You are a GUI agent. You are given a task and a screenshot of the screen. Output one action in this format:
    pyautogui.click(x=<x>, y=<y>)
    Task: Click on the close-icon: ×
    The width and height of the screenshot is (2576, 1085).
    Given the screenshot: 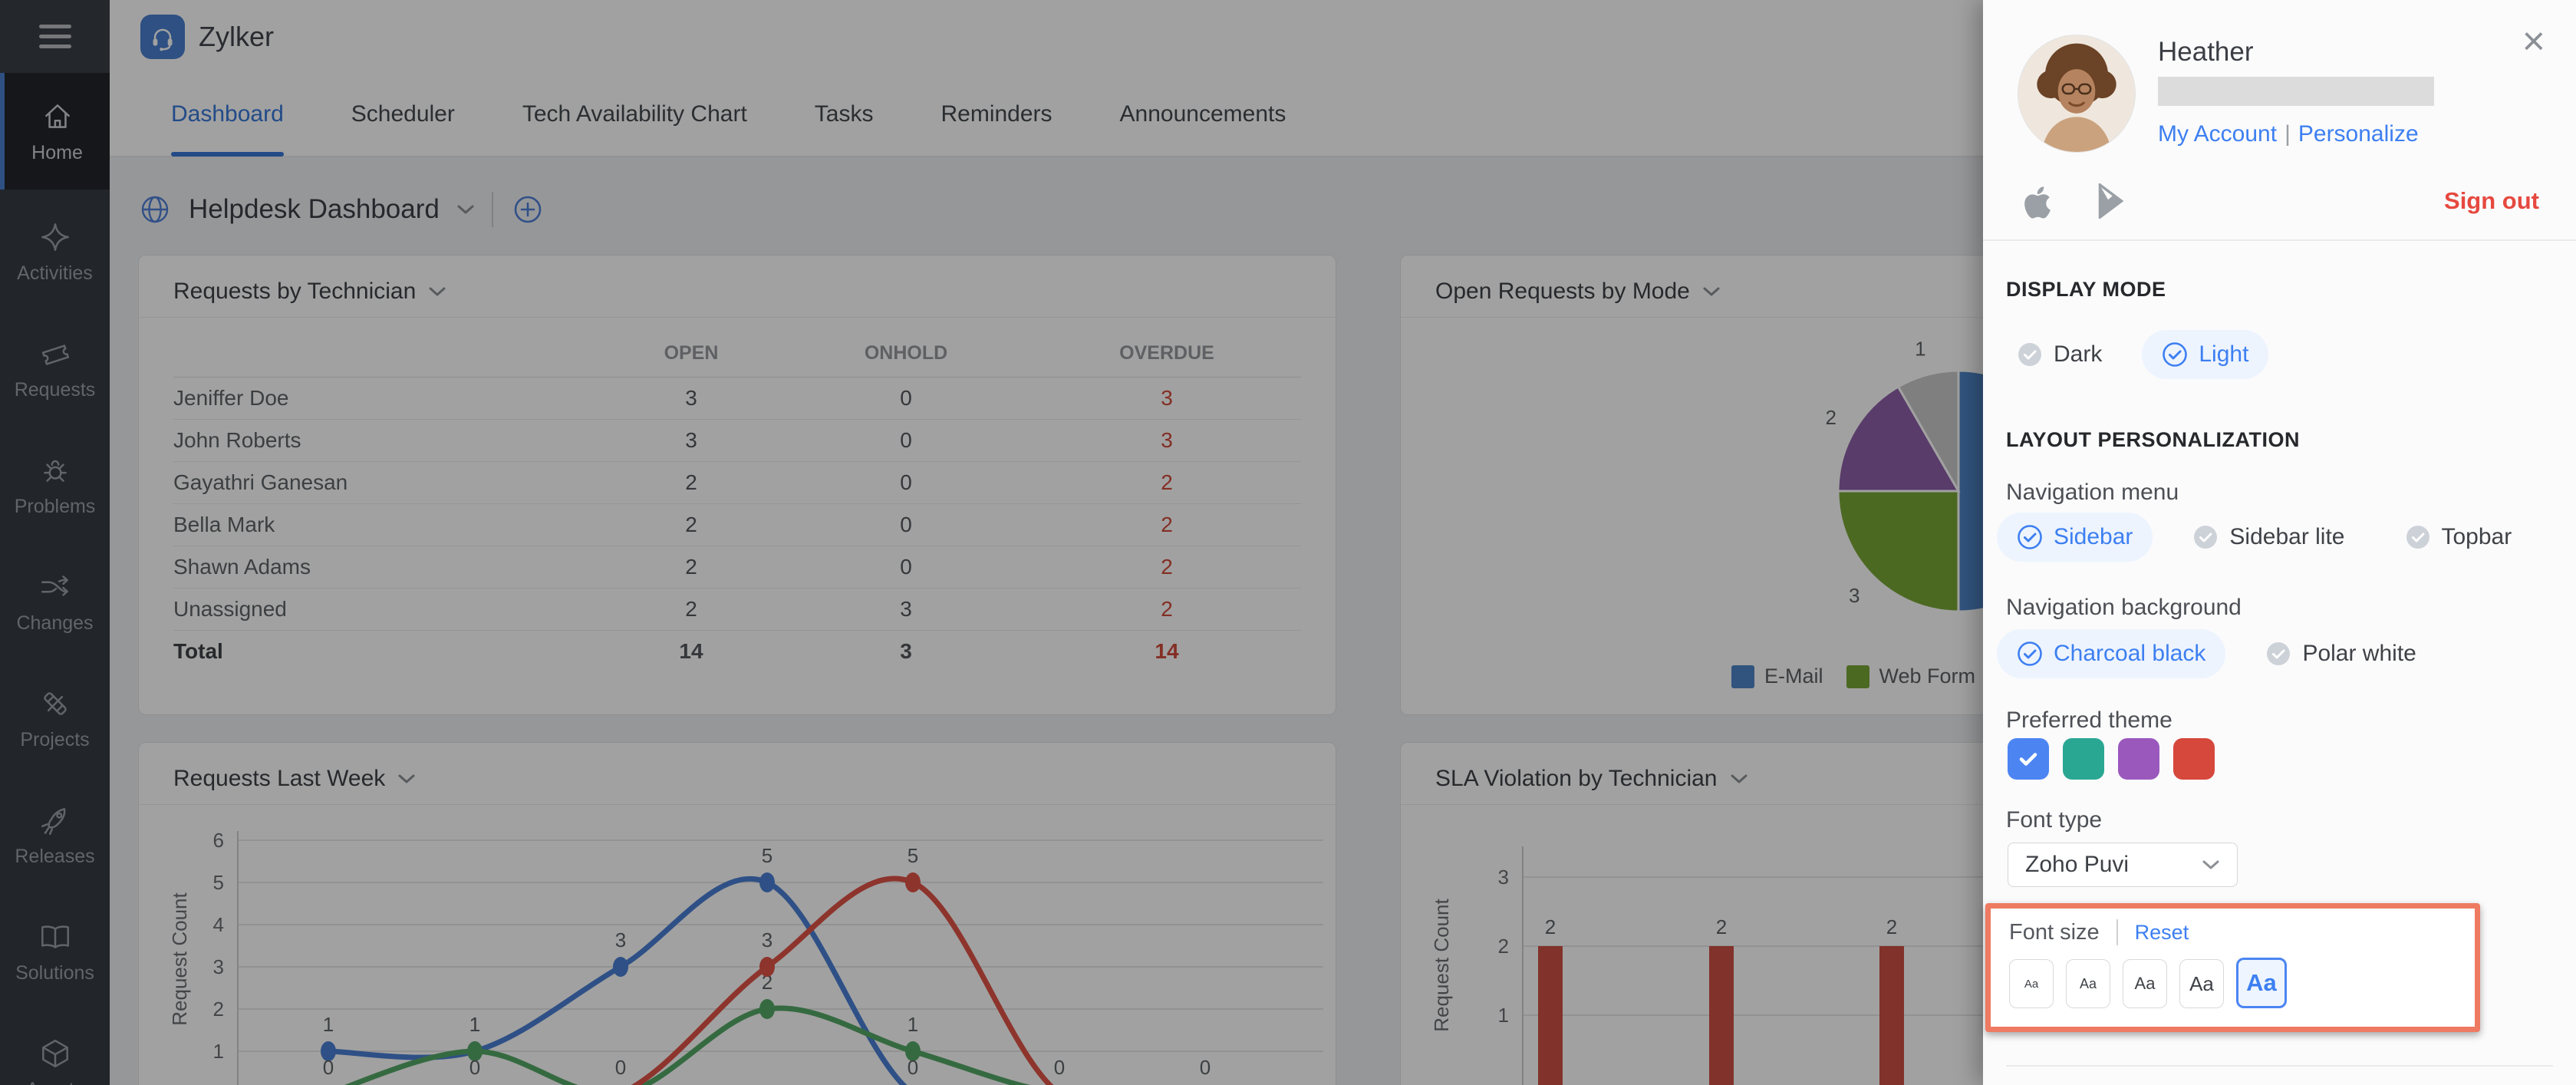 What is the action you would take?
    pyautogui.click(x=2533, y=41)
    